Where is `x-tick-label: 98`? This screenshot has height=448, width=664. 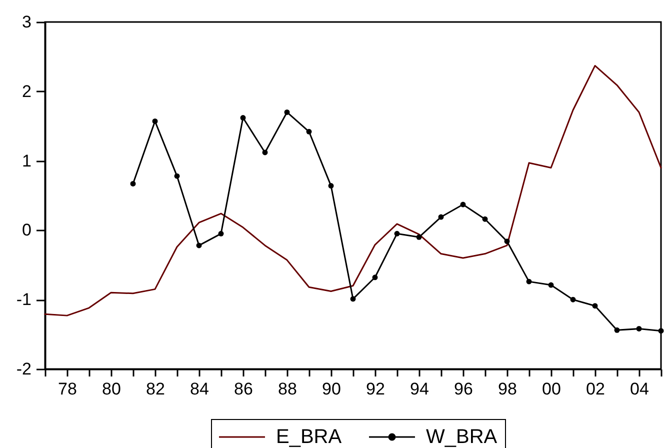
x-tick-label: 98 is located at coordinates (507, 389).